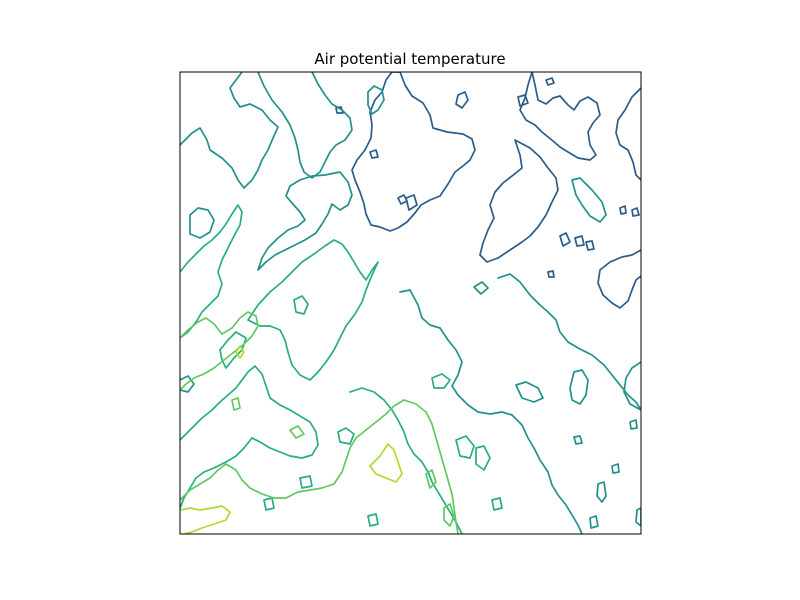  What do you see at coordinates (211, 271) in the screenshot?
I see `contour-line-green-west` at bounding box center [211, 271].